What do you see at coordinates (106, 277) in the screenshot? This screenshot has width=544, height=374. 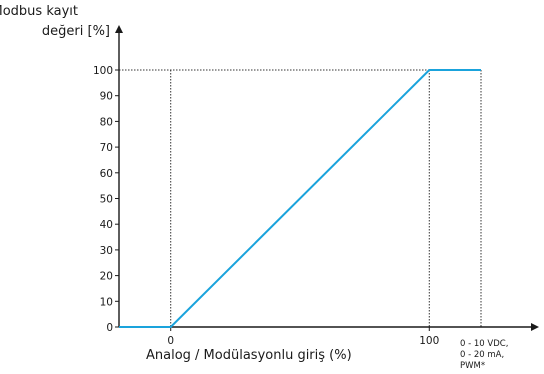 I see `y-tick-label-20: 20` at bounding box center [106, 277].